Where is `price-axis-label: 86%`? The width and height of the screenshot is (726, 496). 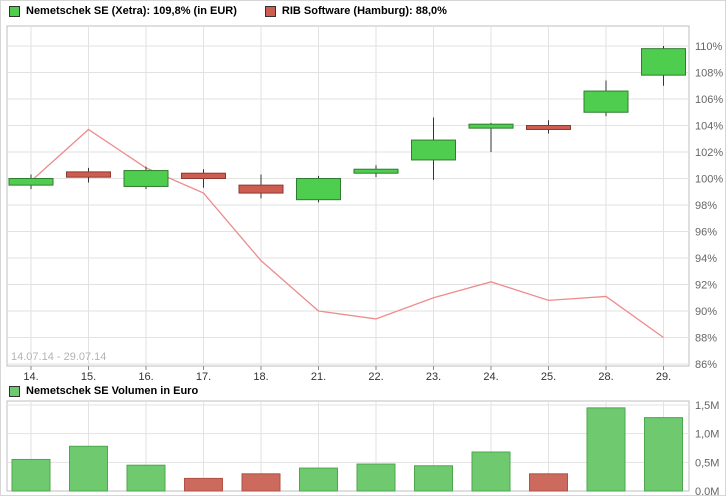
price-axis-label: 86% is located at coordinates (706, 365).